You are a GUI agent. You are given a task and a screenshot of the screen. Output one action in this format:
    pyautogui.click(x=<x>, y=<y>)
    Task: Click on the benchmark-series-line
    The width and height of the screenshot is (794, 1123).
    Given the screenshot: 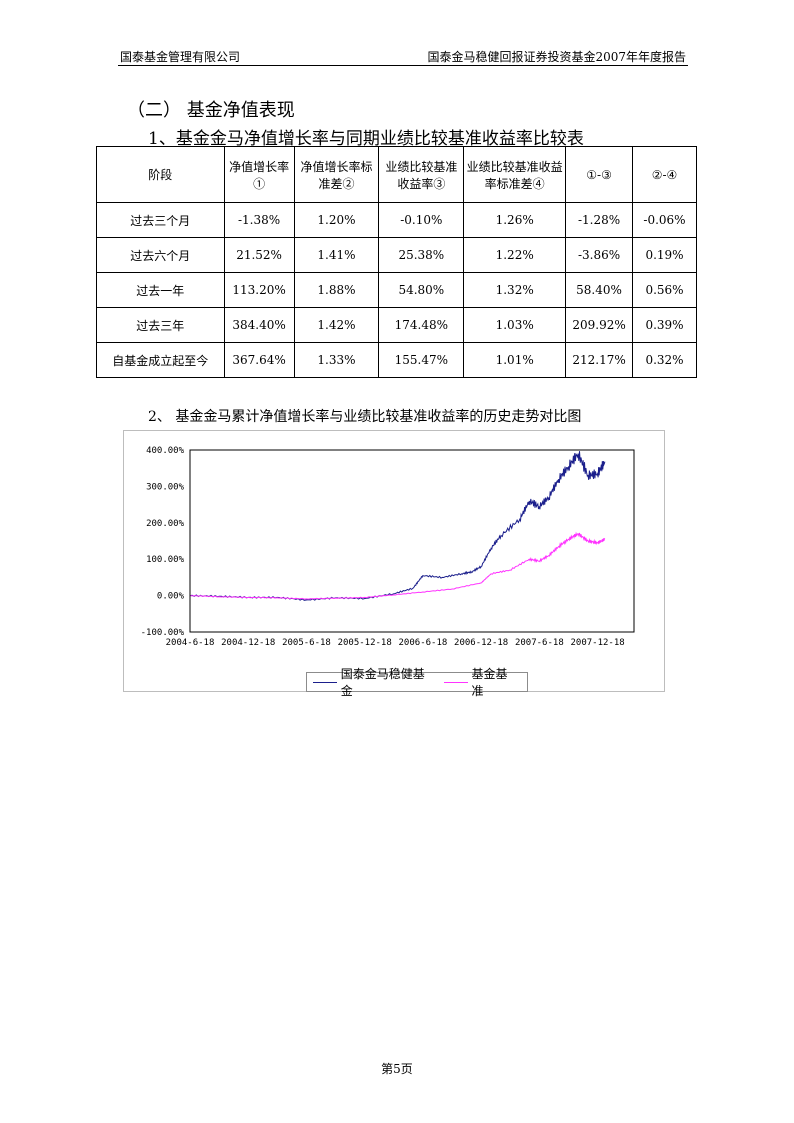 What is the action you would take?
    pyautogui.click(x=397, y=565)
    